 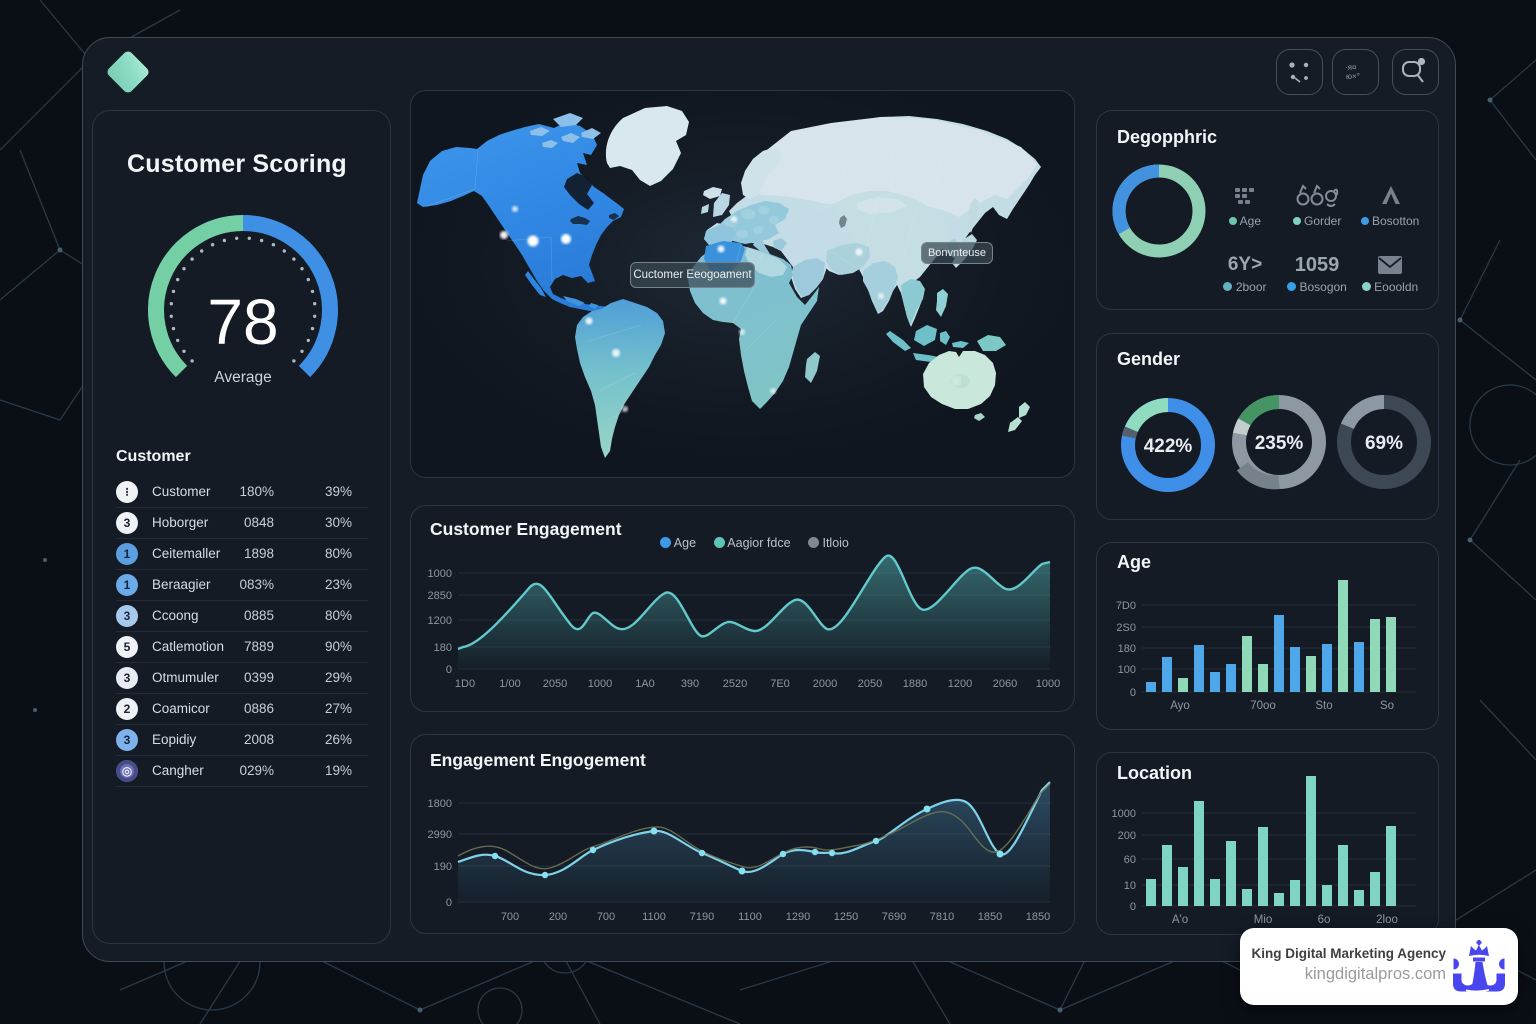 What do you see at coordinates (1130, 860) in the screenshot?
I see `svg-text: 60` at bounding box center [1130, 860].